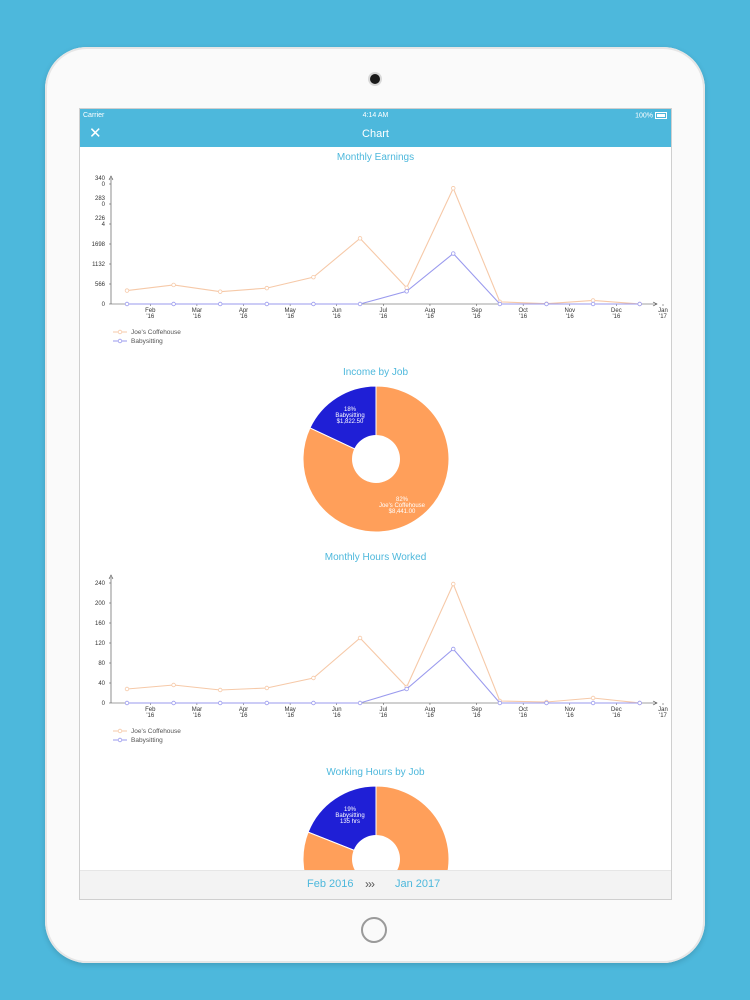  What do you see at coordinates (661, 115) in the screenshot?
I see `battery-icon` at bounding box center [661, 115].